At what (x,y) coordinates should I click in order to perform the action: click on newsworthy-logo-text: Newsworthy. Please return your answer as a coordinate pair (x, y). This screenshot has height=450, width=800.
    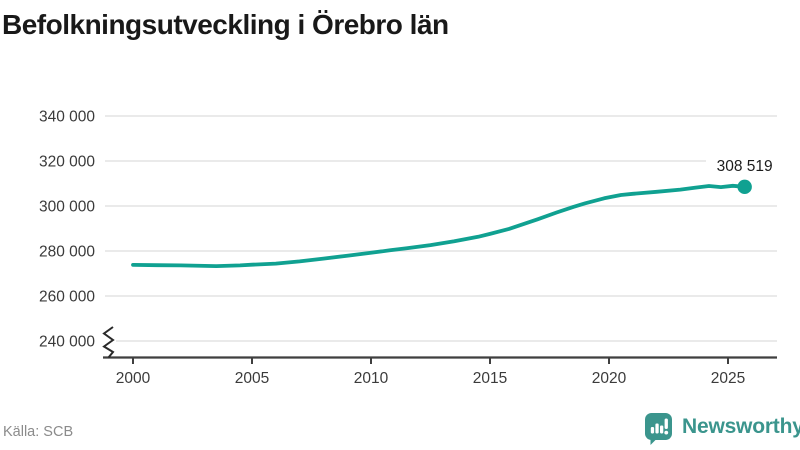
    Looking at the image, I should click on (741, 426).